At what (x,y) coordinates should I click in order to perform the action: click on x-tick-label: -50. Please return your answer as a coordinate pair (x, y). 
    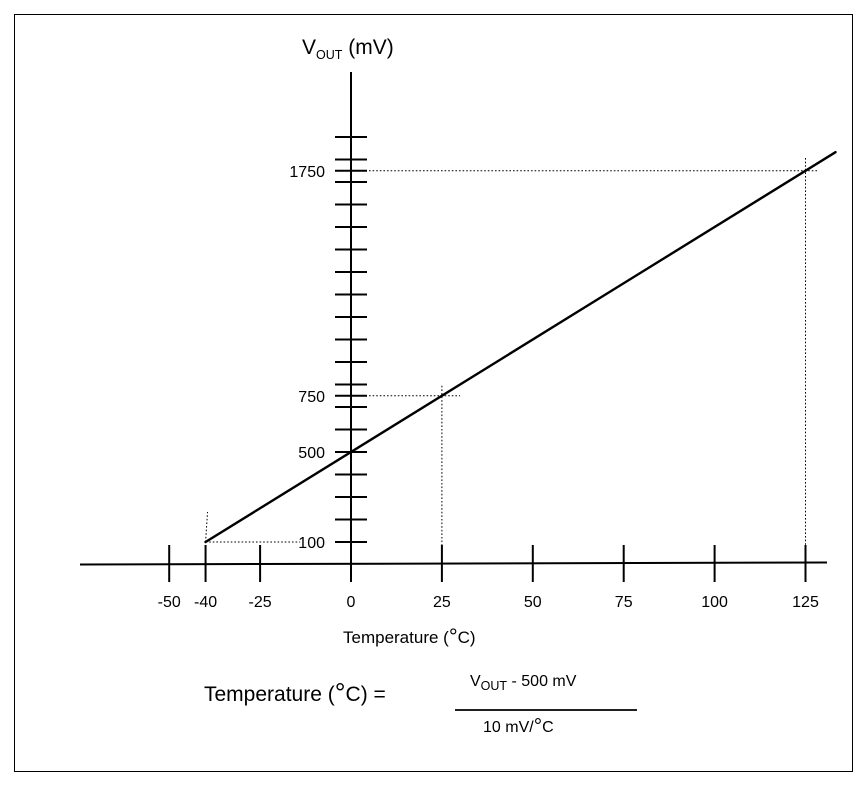
    Looking at the image, I should click on (169, 602).